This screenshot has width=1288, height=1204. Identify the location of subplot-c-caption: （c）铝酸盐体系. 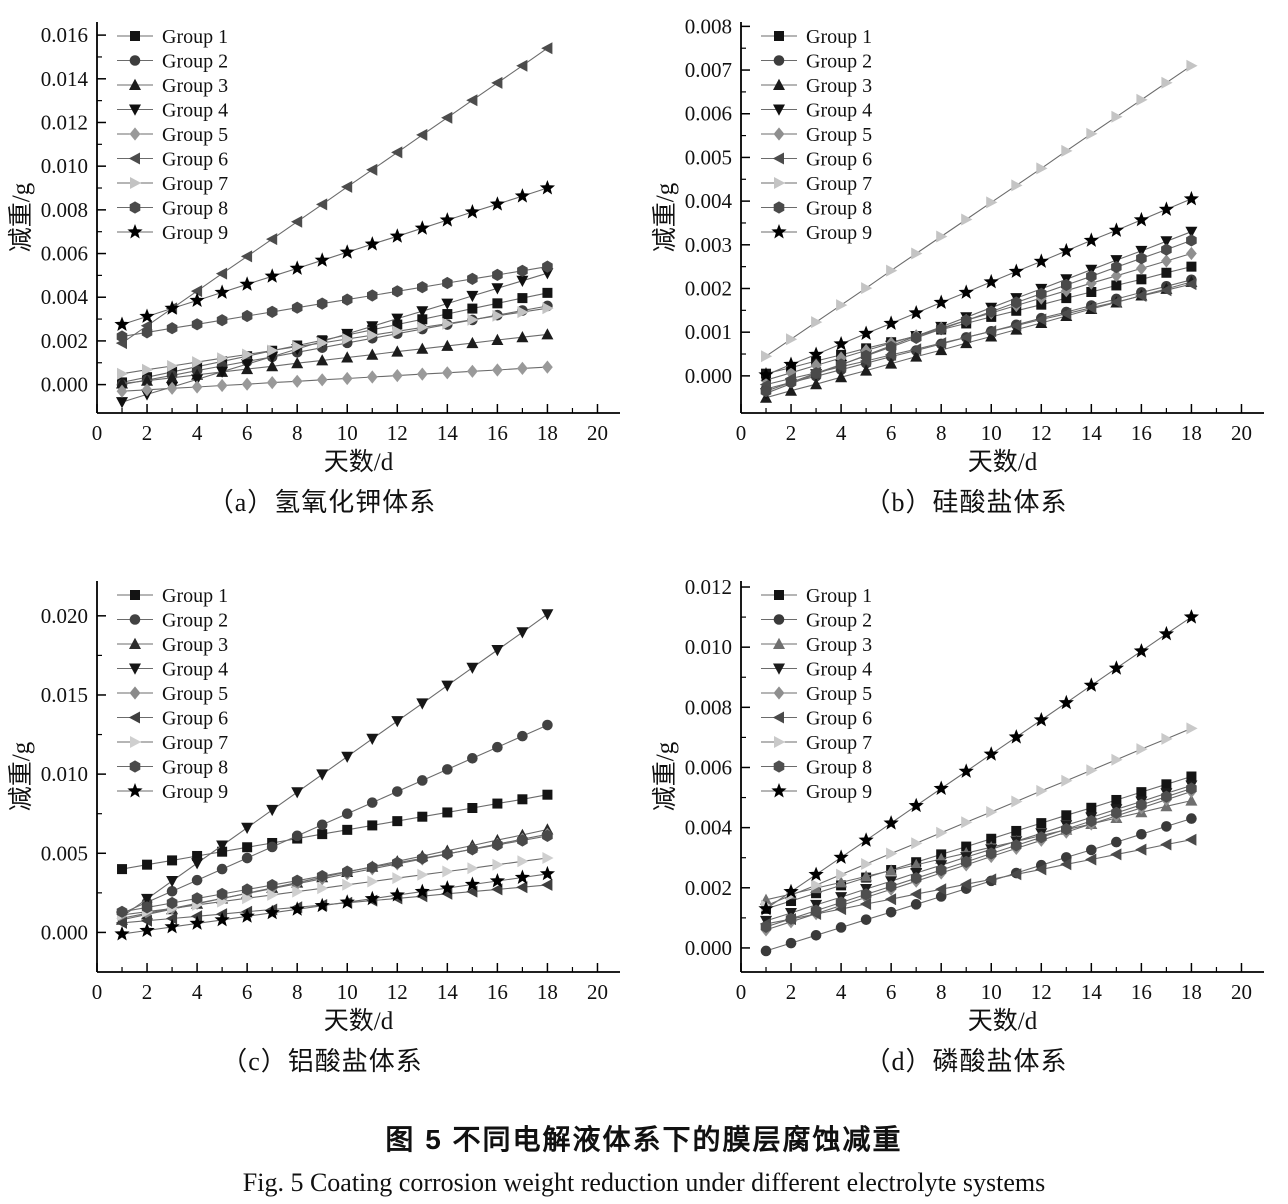
(322, 1061).